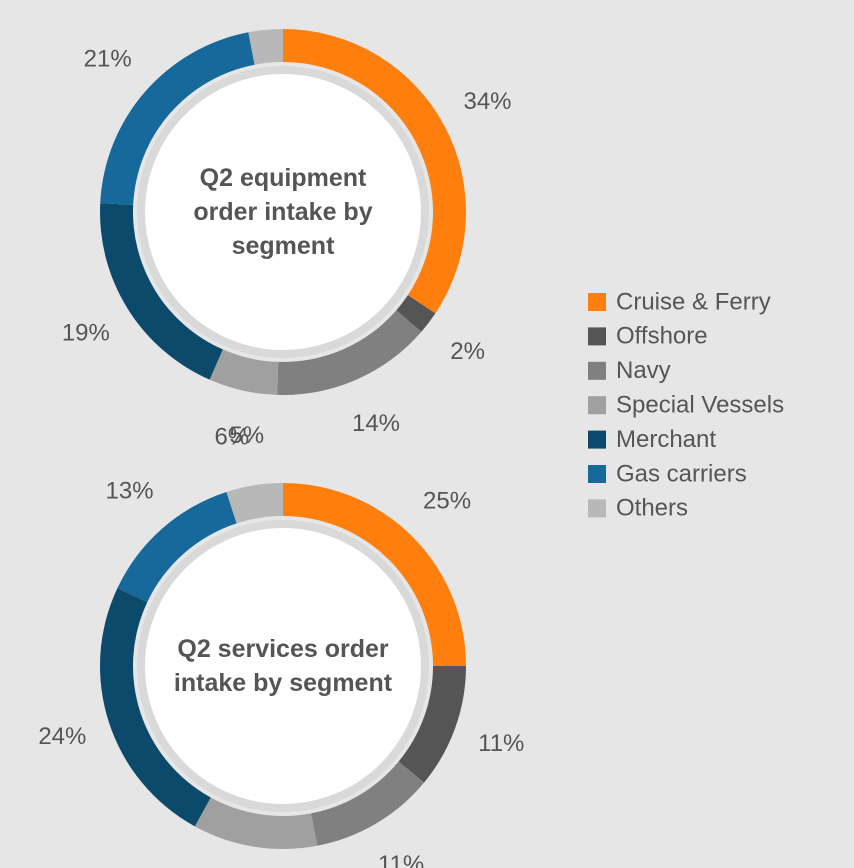  Describe the element at coordinates (232, 437) in the screenshot. I see `data-label: 6%` at that location.